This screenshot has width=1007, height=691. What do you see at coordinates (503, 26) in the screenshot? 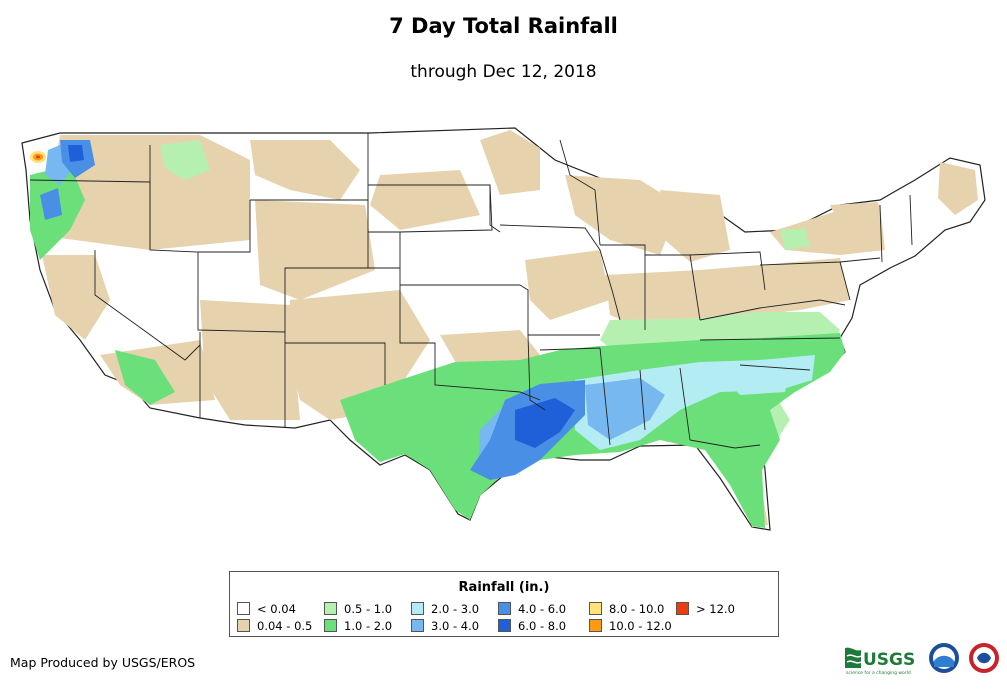
I see `map-title: 7 Day Total Rainfall` at bounding box center [503, 26].